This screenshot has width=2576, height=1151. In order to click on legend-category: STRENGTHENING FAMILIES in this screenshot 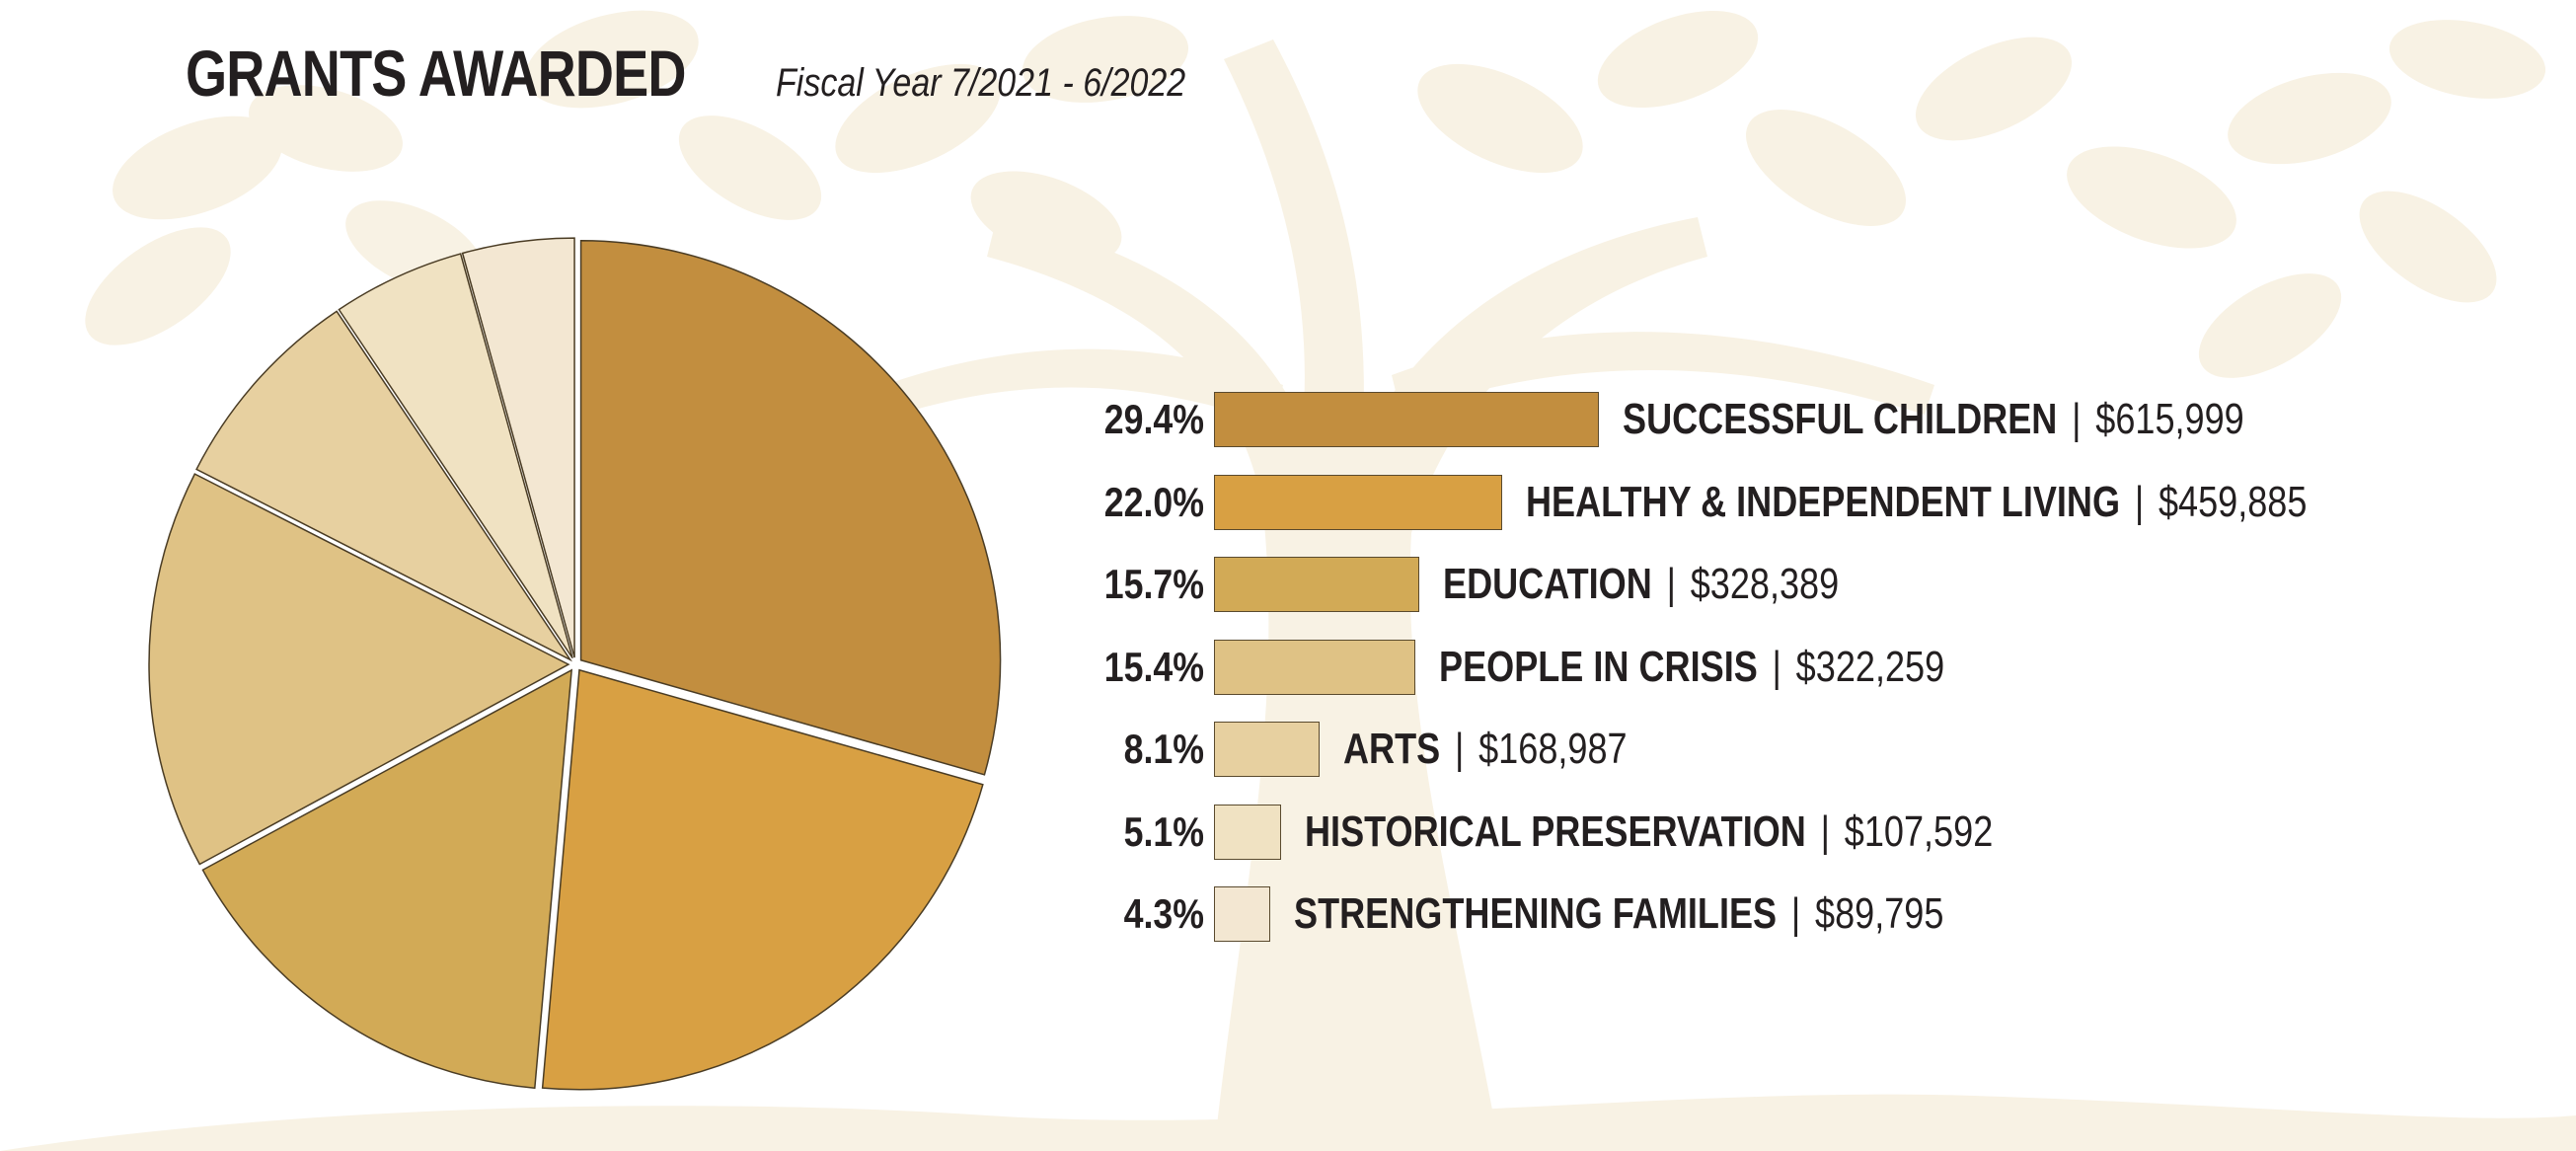, I will do `click(1536, 913)`.